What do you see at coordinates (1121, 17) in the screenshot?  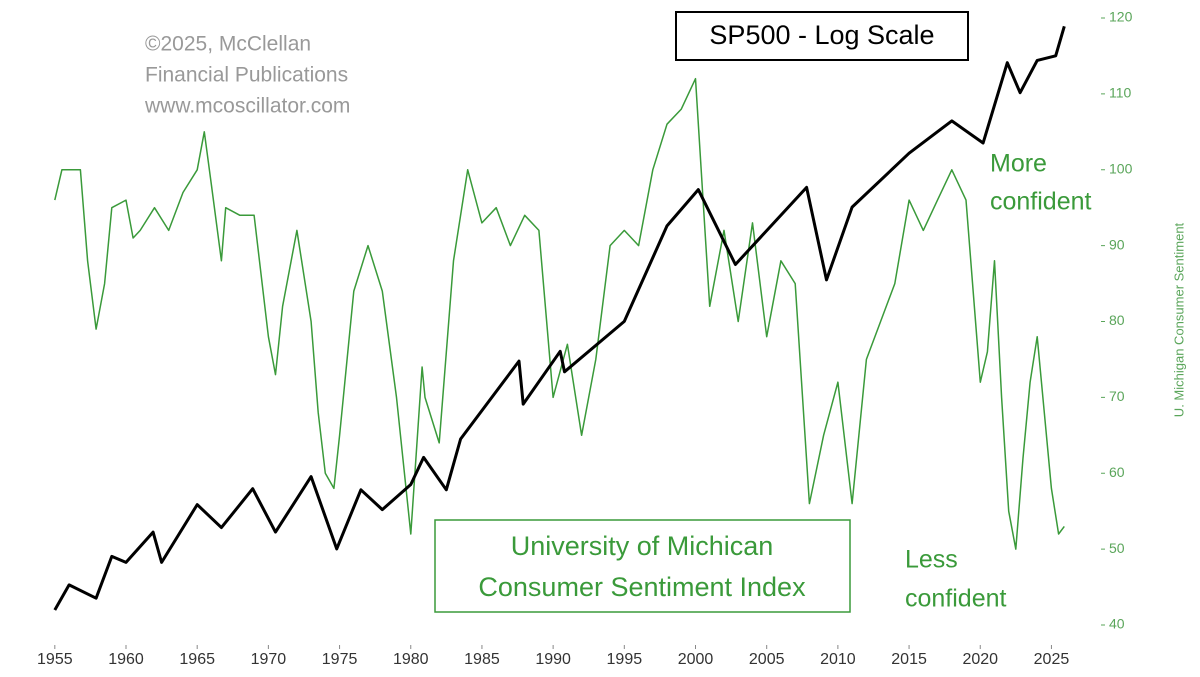 I see `y2-tick-label: 120` at bounding box center [1121, 17].